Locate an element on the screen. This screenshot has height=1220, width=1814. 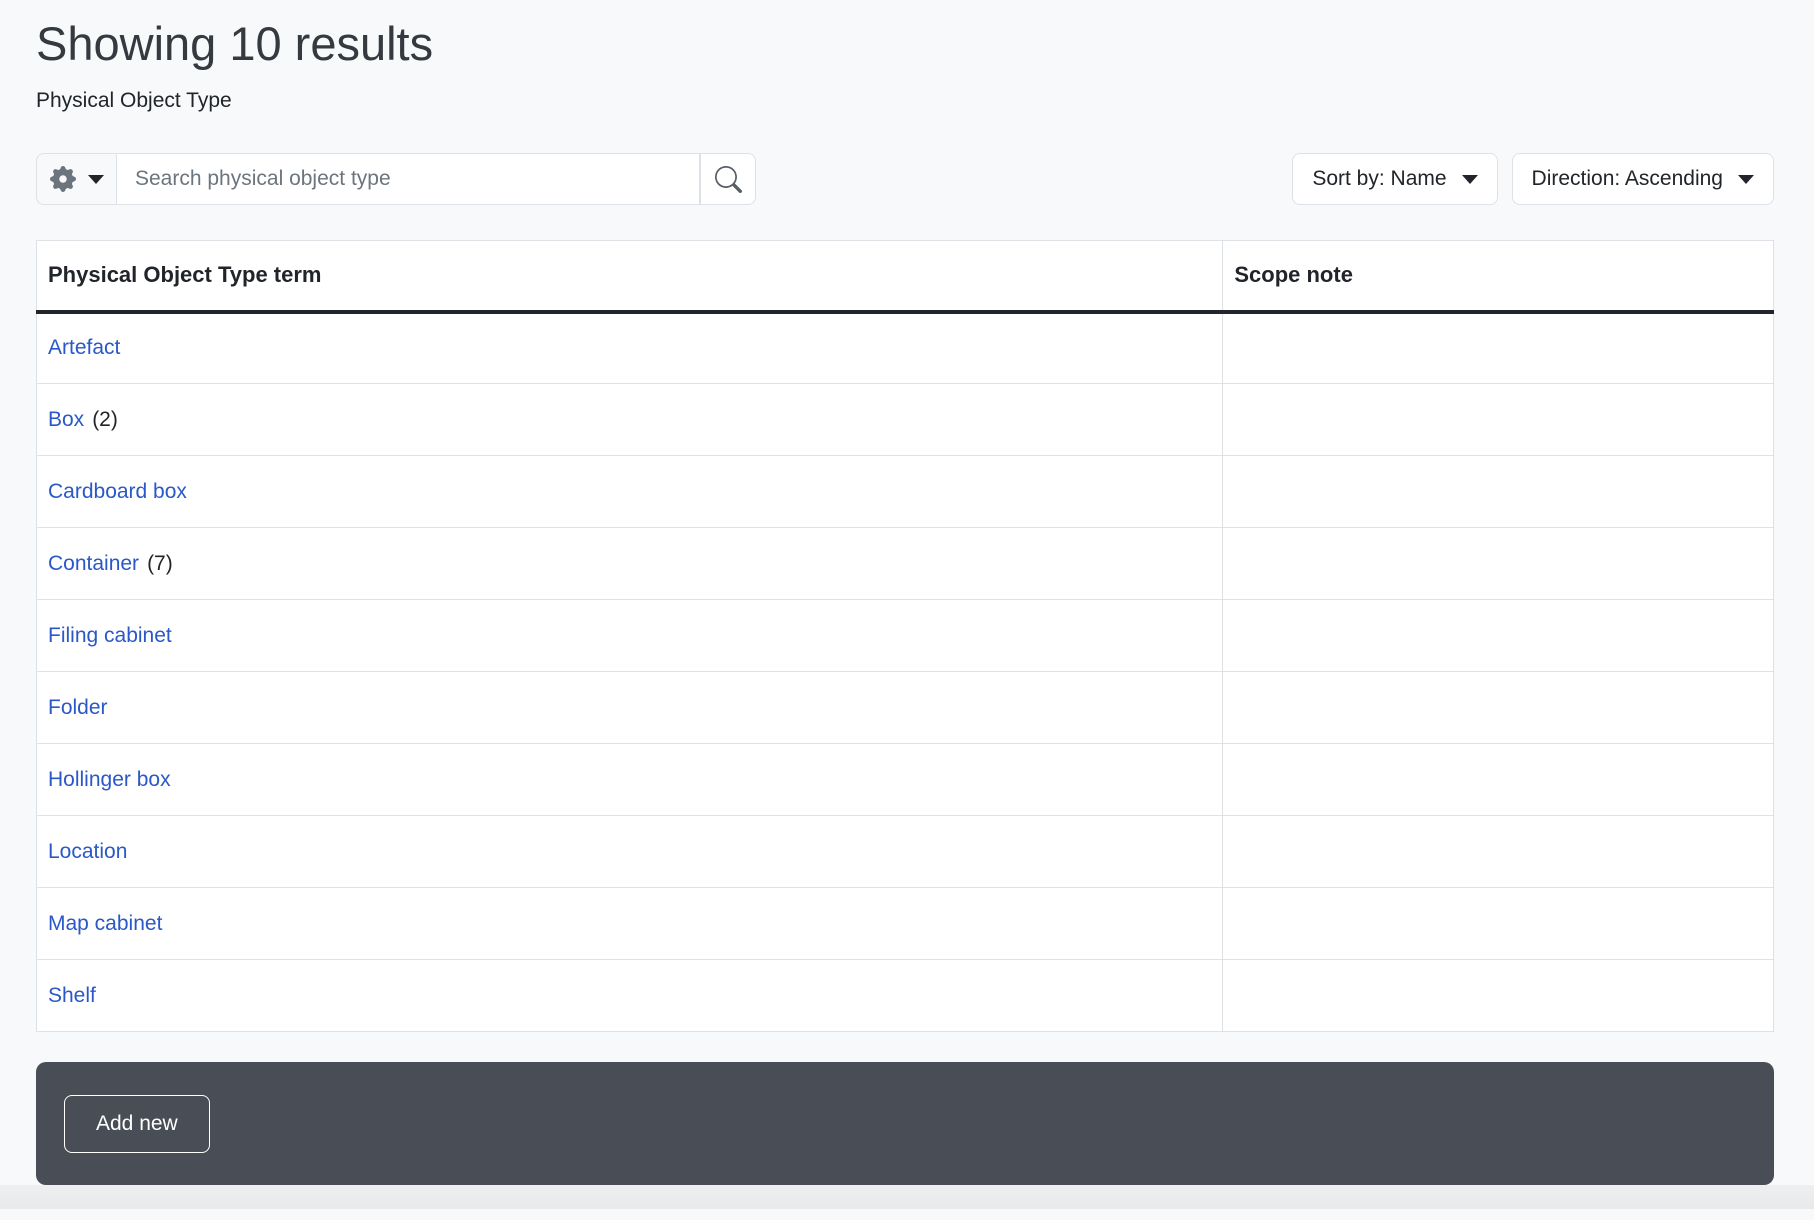
direction-label: Direction: Ascending is located at coordinates (1627, 178).